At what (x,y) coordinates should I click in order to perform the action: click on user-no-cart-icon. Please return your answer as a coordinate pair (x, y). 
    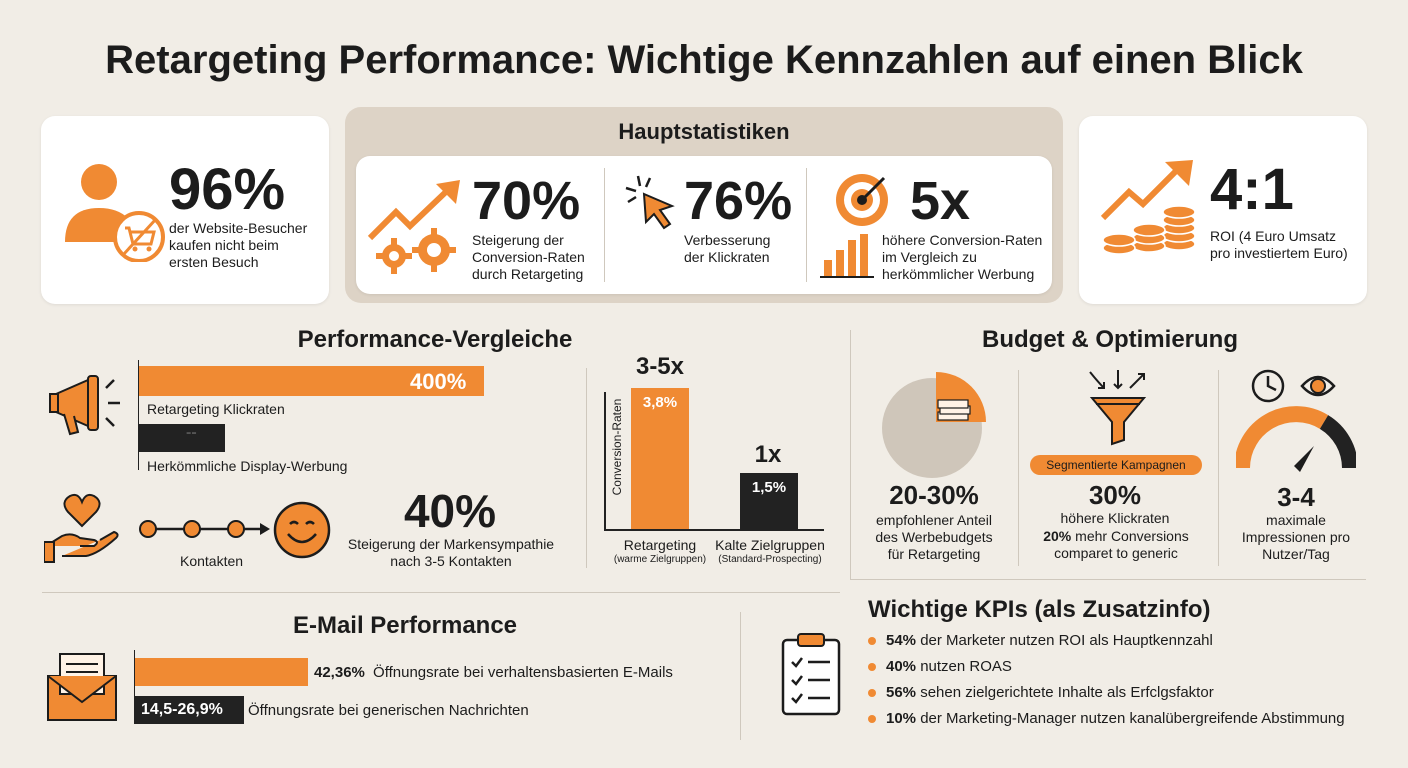
    Looking at the image, I should click on (114, 211).